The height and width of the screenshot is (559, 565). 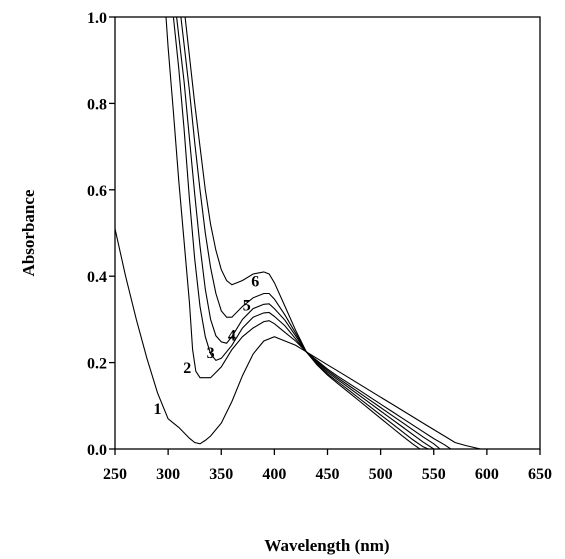 I want to click on x-tick-label: 650, so click(x=540, y=474).